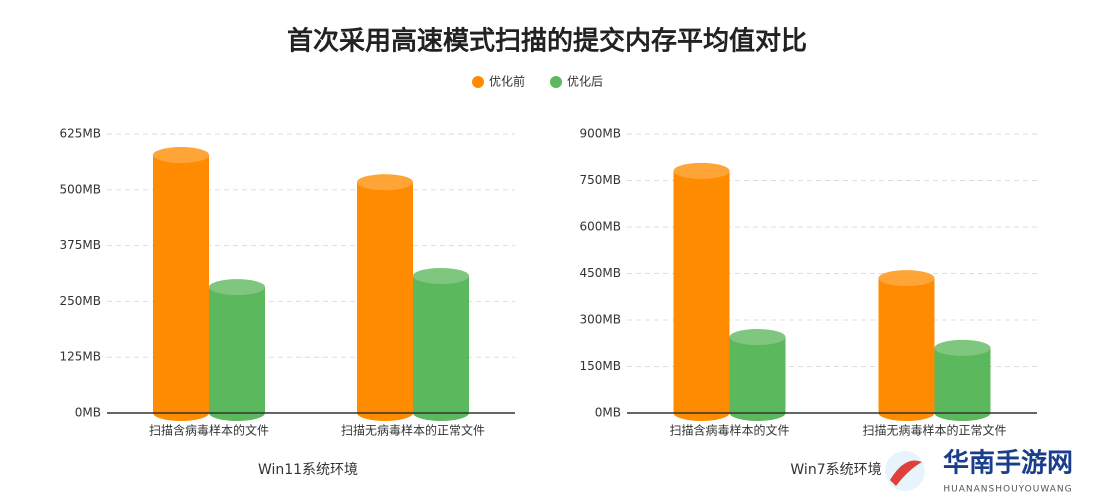  I want to click on legend-label: 优化后, so click(585, 82).